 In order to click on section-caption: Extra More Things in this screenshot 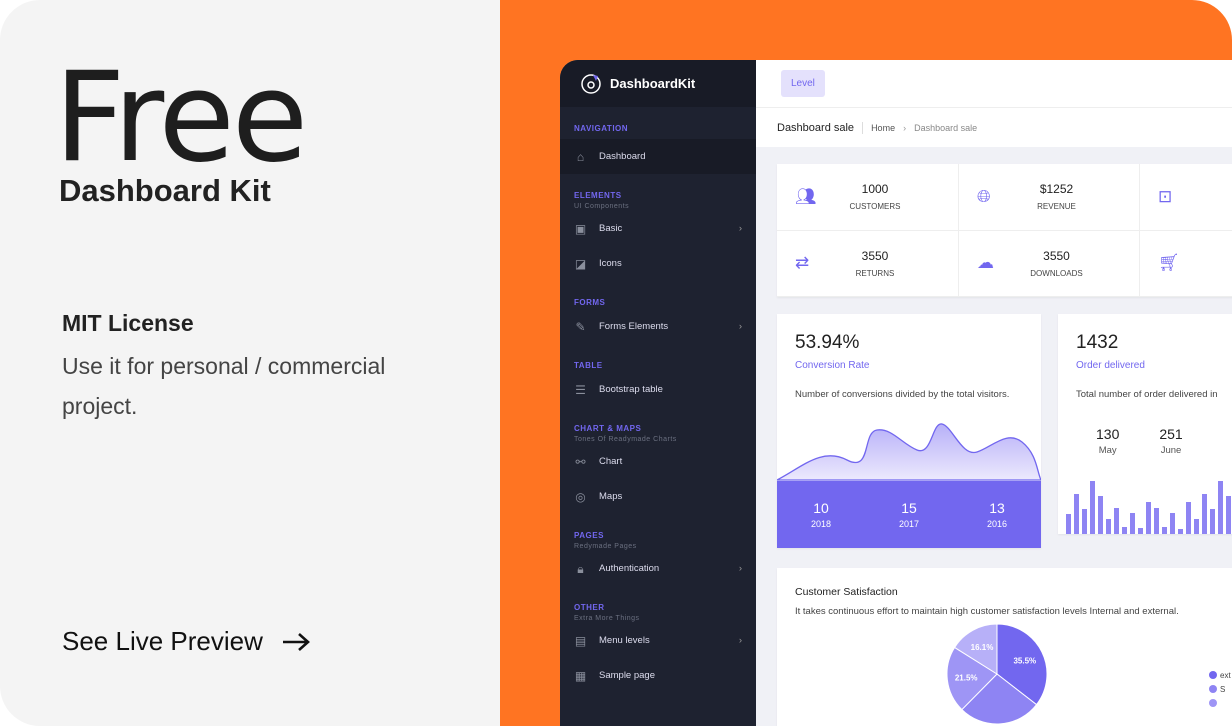, I will do `click(607, 618)`.